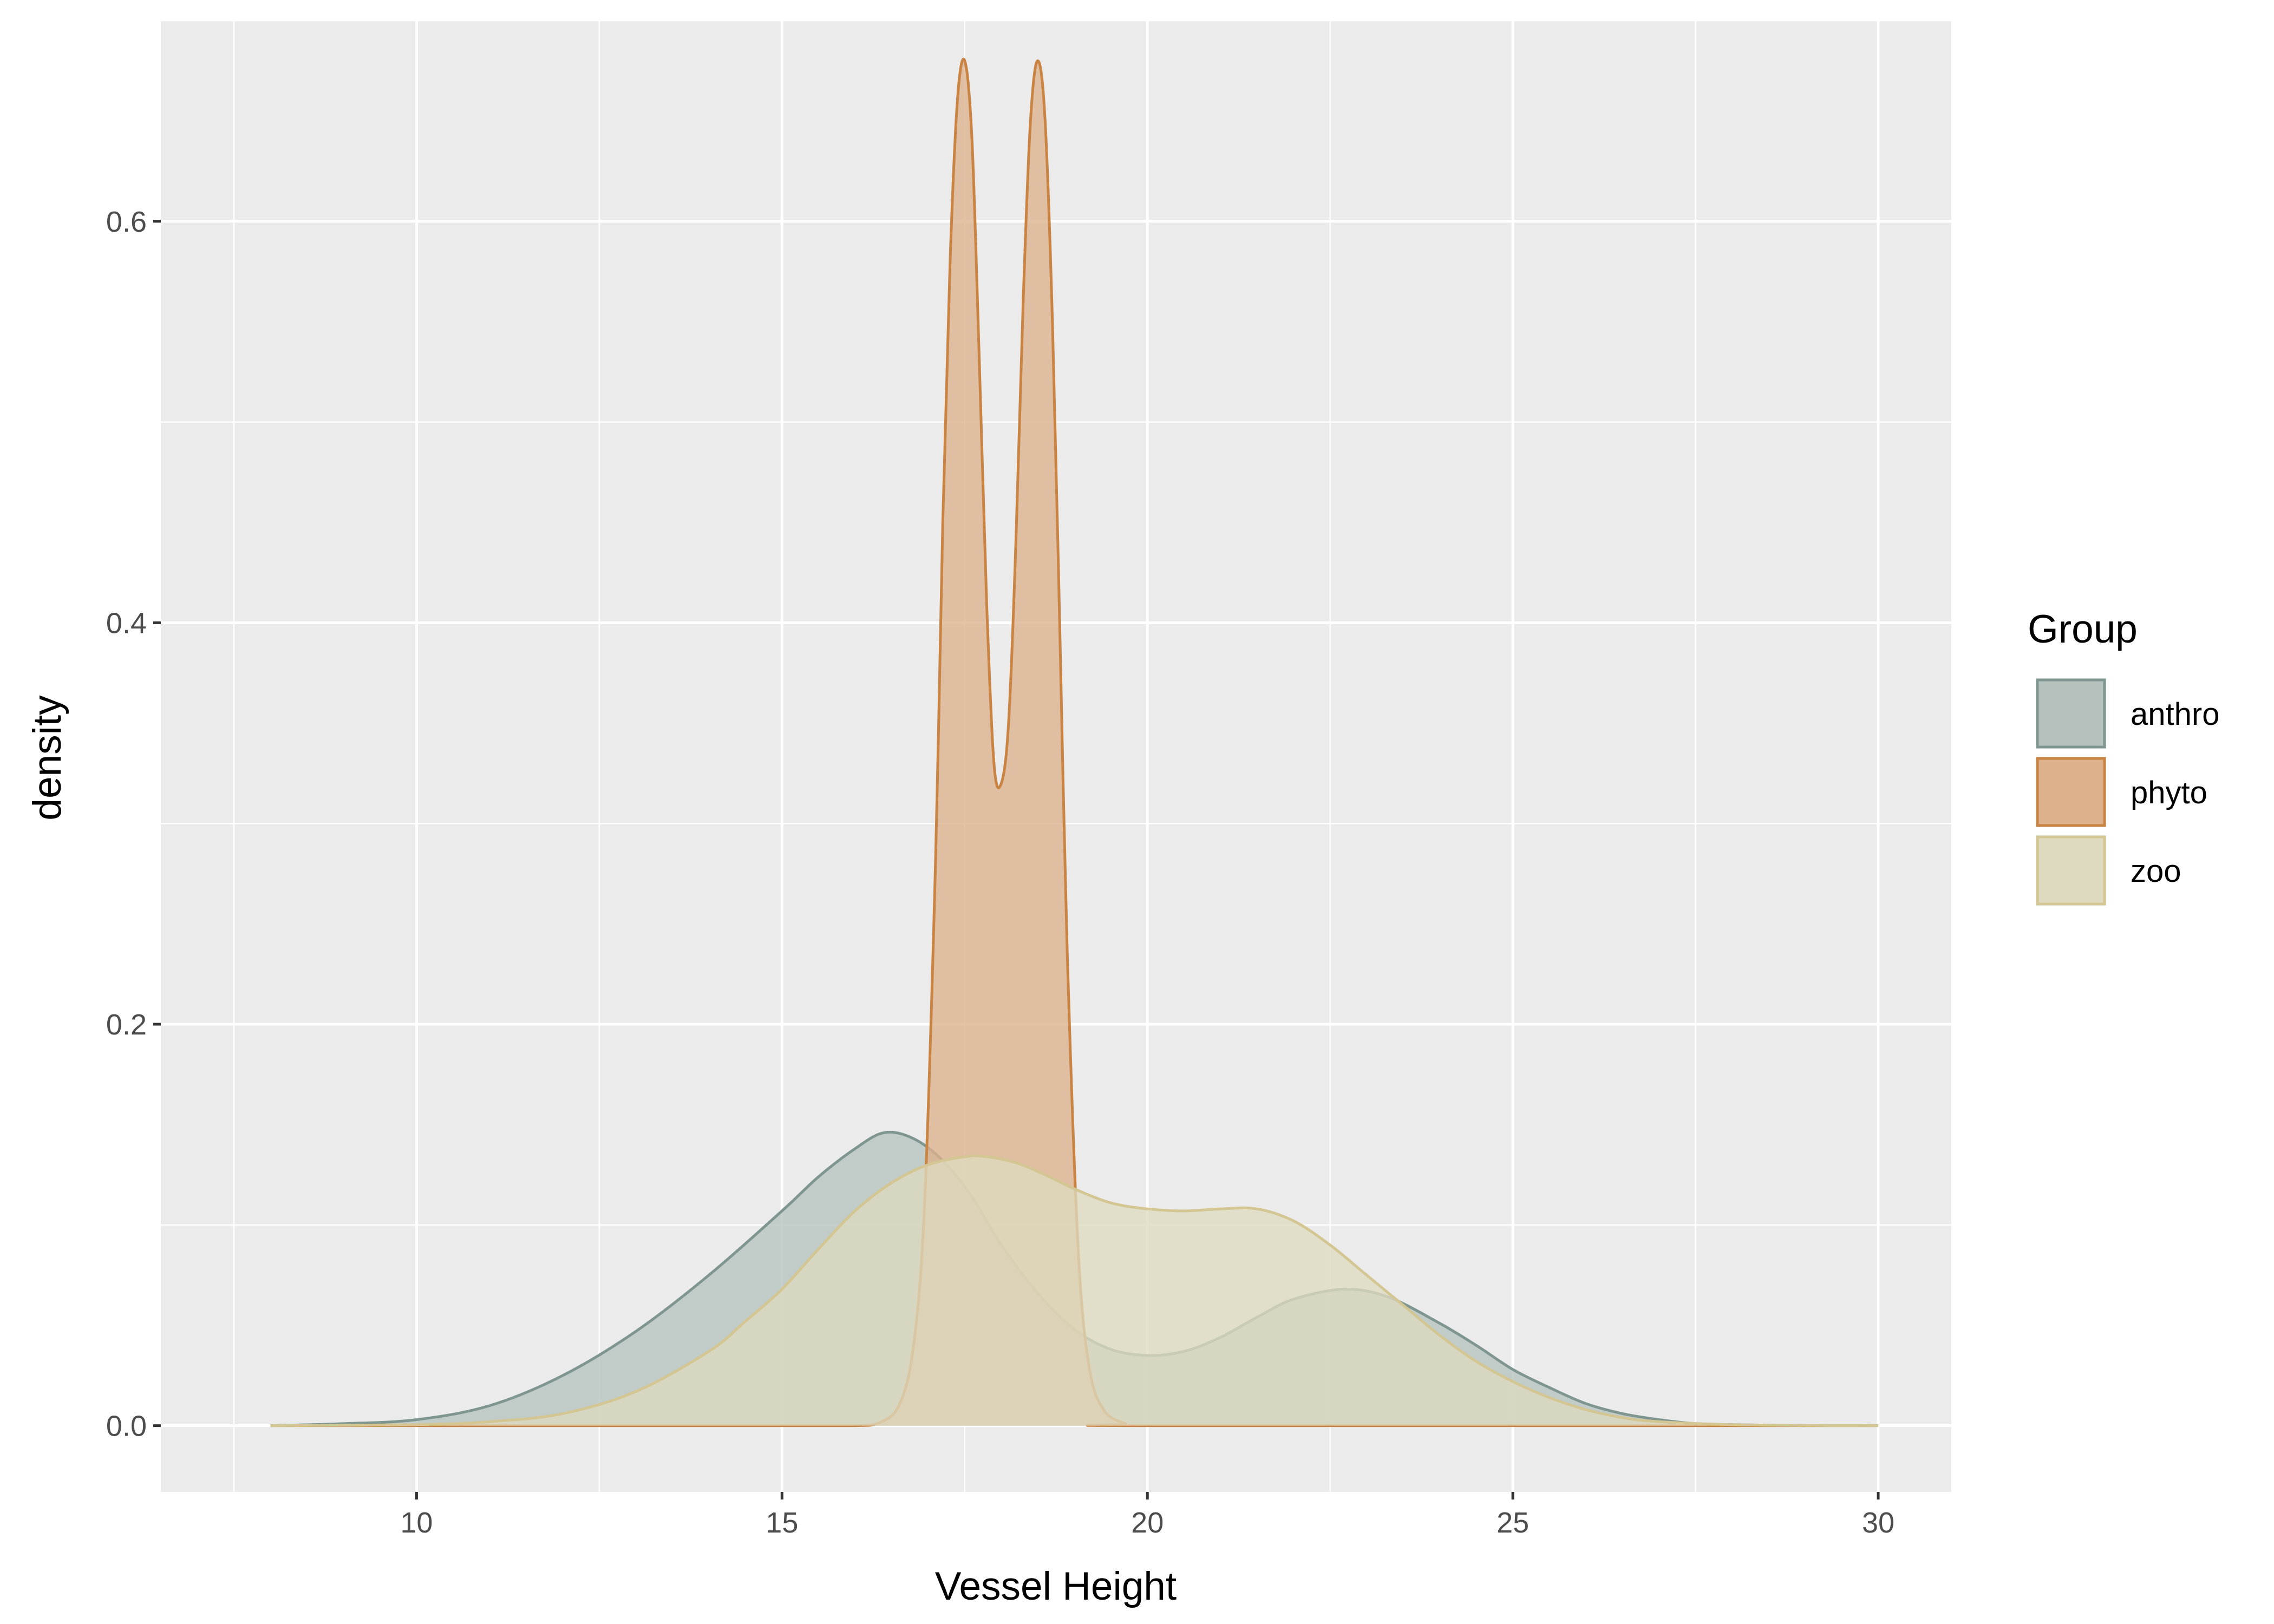  I want to click on density-area-zoo, so click(1074, 1291).